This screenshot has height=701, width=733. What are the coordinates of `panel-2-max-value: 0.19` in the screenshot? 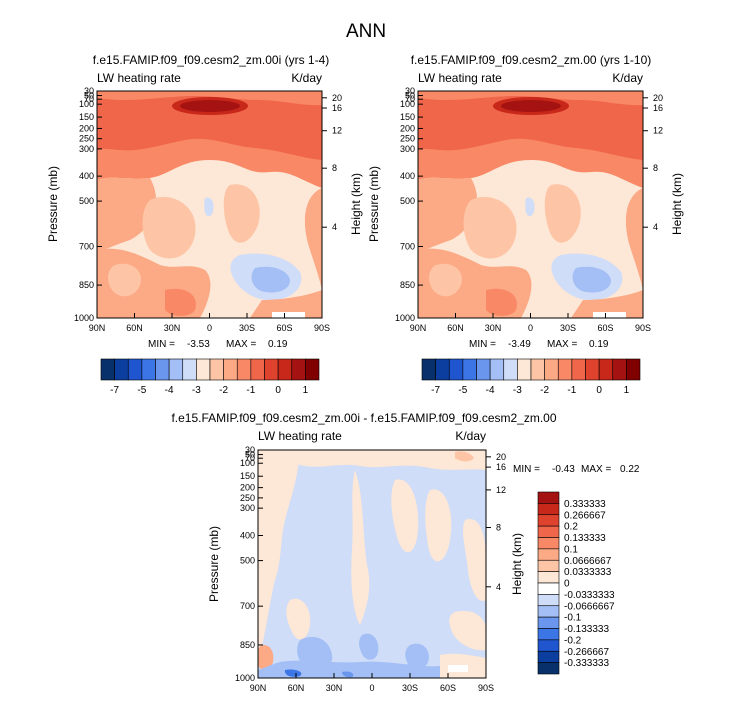 It's located at (599, 344).